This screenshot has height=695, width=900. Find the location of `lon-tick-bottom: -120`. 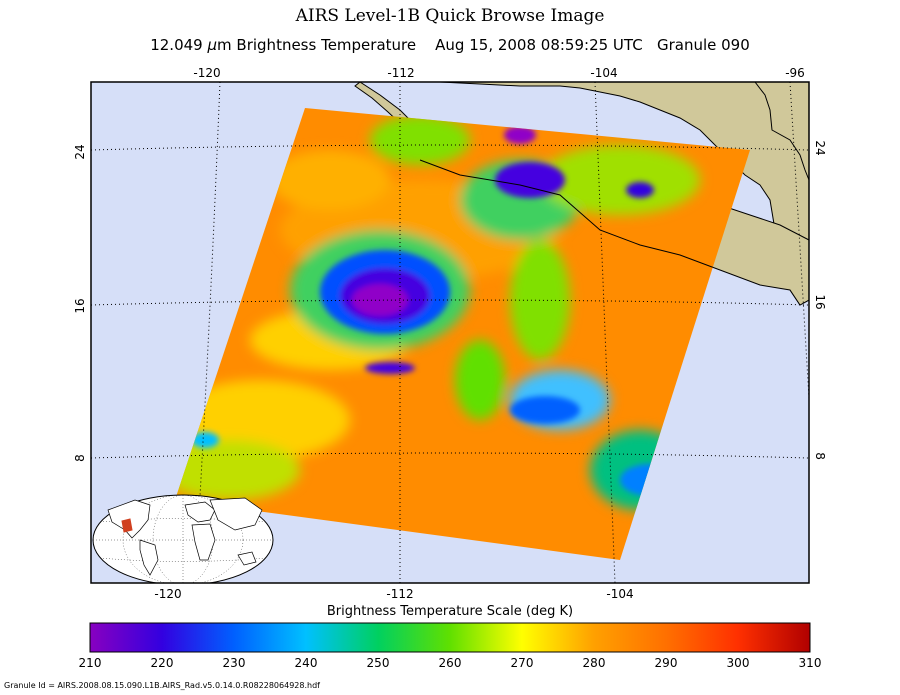

lon-tick-bottom: -120 is located at coordinates (167, 594).